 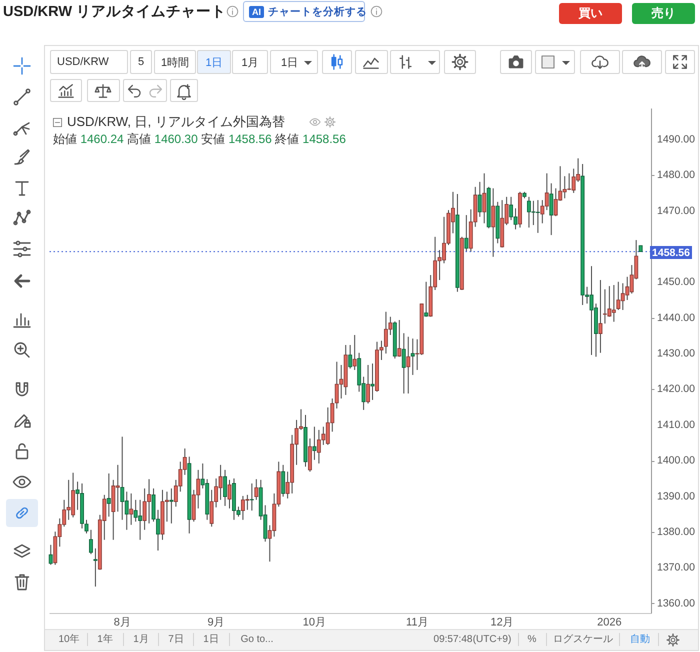 What do you see at coordinates (141, 62) in the screenshot?
I see `interval-button: 5` at bounding box center [141, 62].